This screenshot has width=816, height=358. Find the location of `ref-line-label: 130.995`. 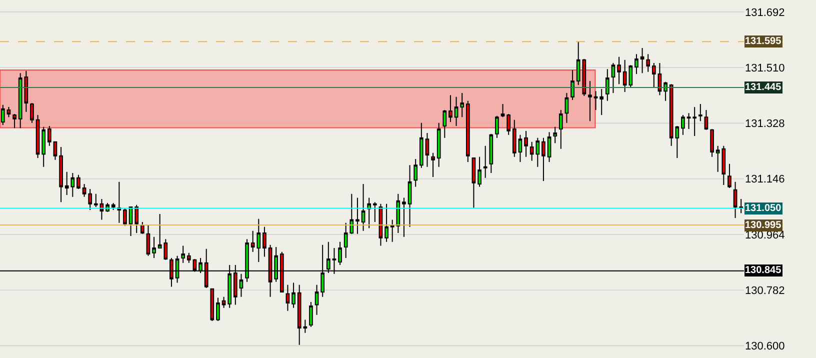

ref-line-label: 130.995 is located at coordinates (763, 225).